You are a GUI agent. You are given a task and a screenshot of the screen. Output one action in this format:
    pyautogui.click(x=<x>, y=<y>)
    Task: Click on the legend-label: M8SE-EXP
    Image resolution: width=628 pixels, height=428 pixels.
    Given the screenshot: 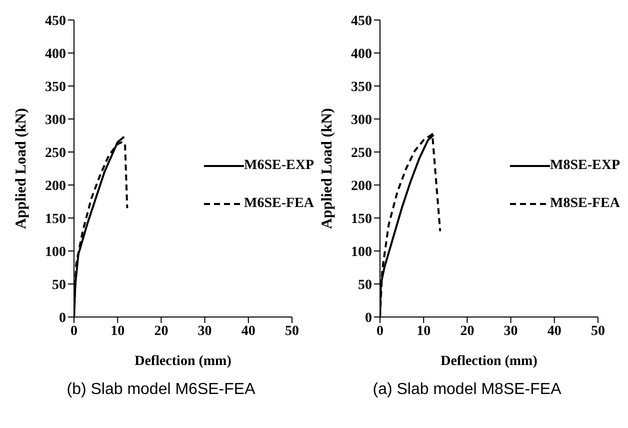 What is the action you would take?
    pyautogui.click(x=585, y=166)
    